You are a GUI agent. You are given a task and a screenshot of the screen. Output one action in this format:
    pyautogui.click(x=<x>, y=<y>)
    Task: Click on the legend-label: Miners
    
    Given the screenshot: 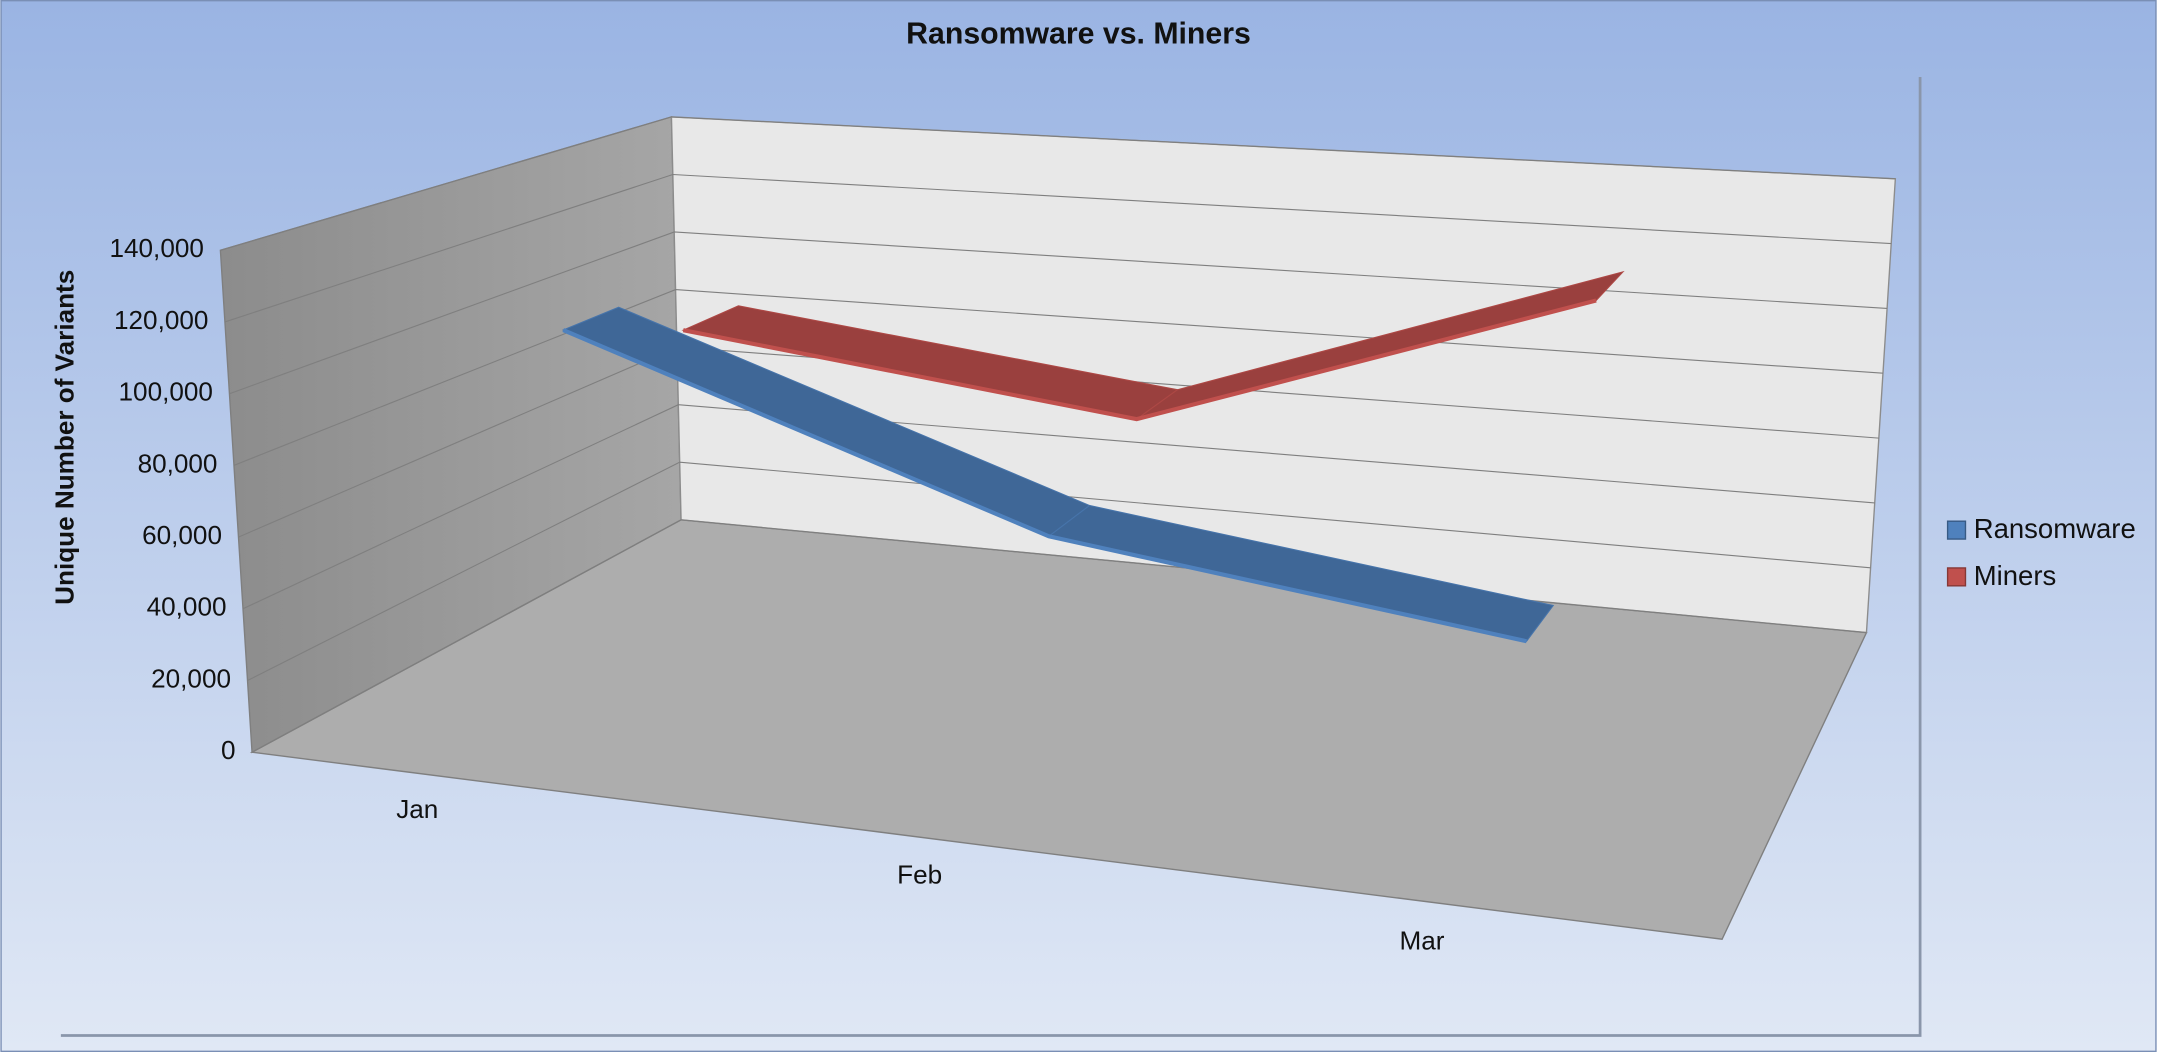 What is the action you would take?
    pyautogui.click(x=2015, y=575)
    